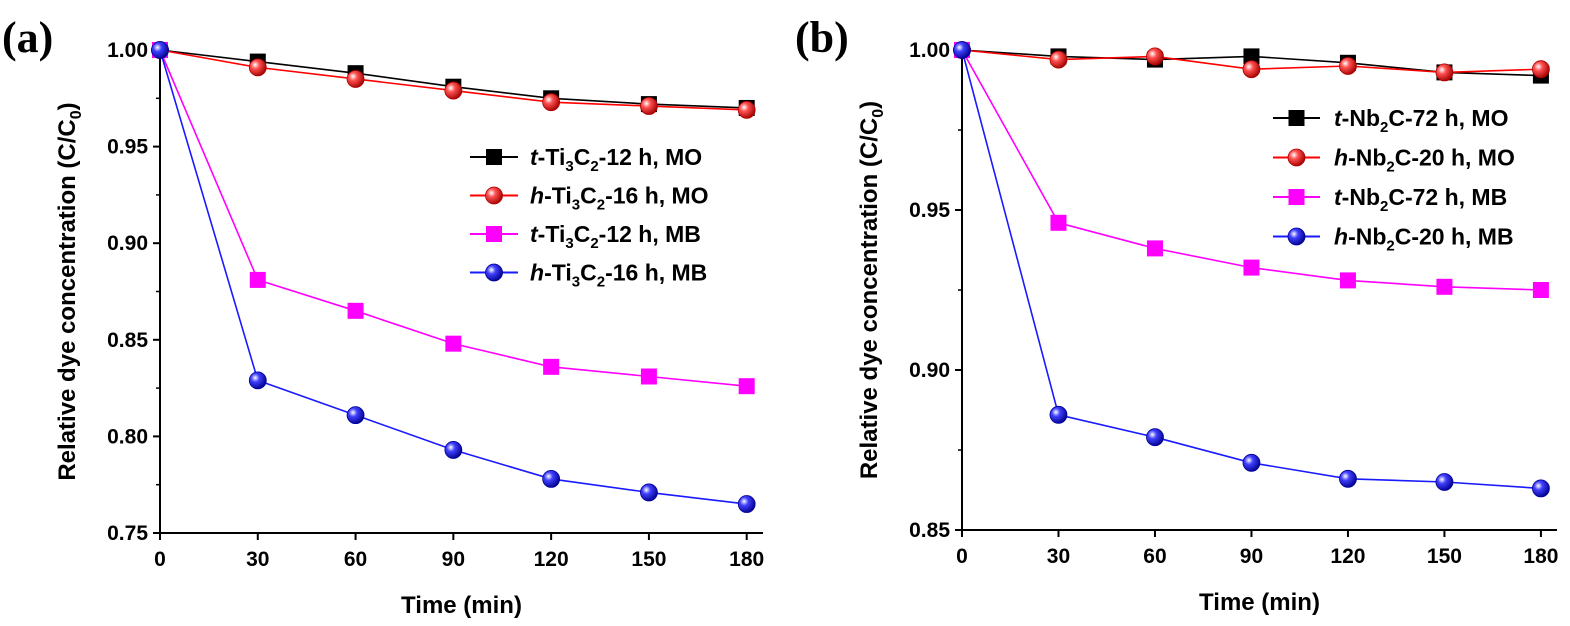 The width and height of the screenshot is (1570, 626). I want to click on legend-entry: t-Ti3C2-12 h, MB, so click(585, 236).